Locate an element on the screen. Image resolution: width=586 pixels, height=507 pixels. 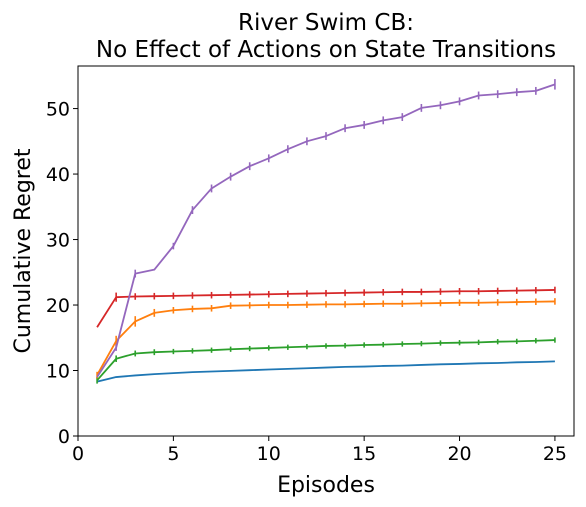
y-axis-label: Cumulative Regret is located at coordinates (23, 250).